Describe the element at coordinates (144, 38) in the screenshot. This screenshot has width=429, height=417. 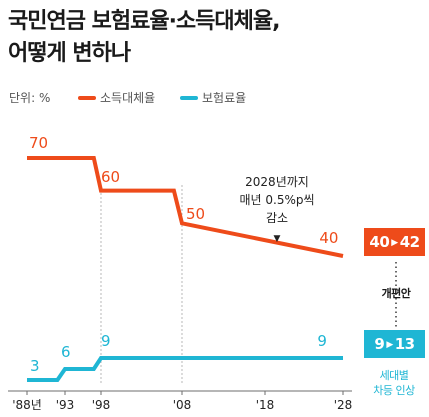
I see `chart-title: 국민연금 보험료율·소득대체율, 어떻게 변하나` at that location.